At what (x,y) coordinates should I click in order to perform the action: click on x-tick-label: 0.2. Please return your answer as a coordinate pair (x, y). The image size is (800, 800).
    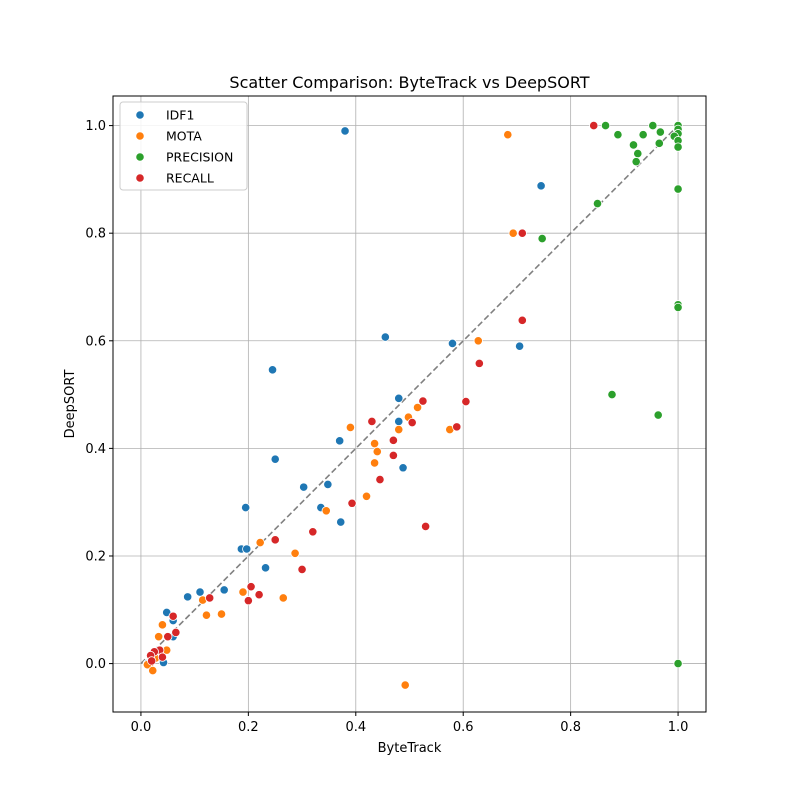
    Looking at the image, I should click on (248, 727).